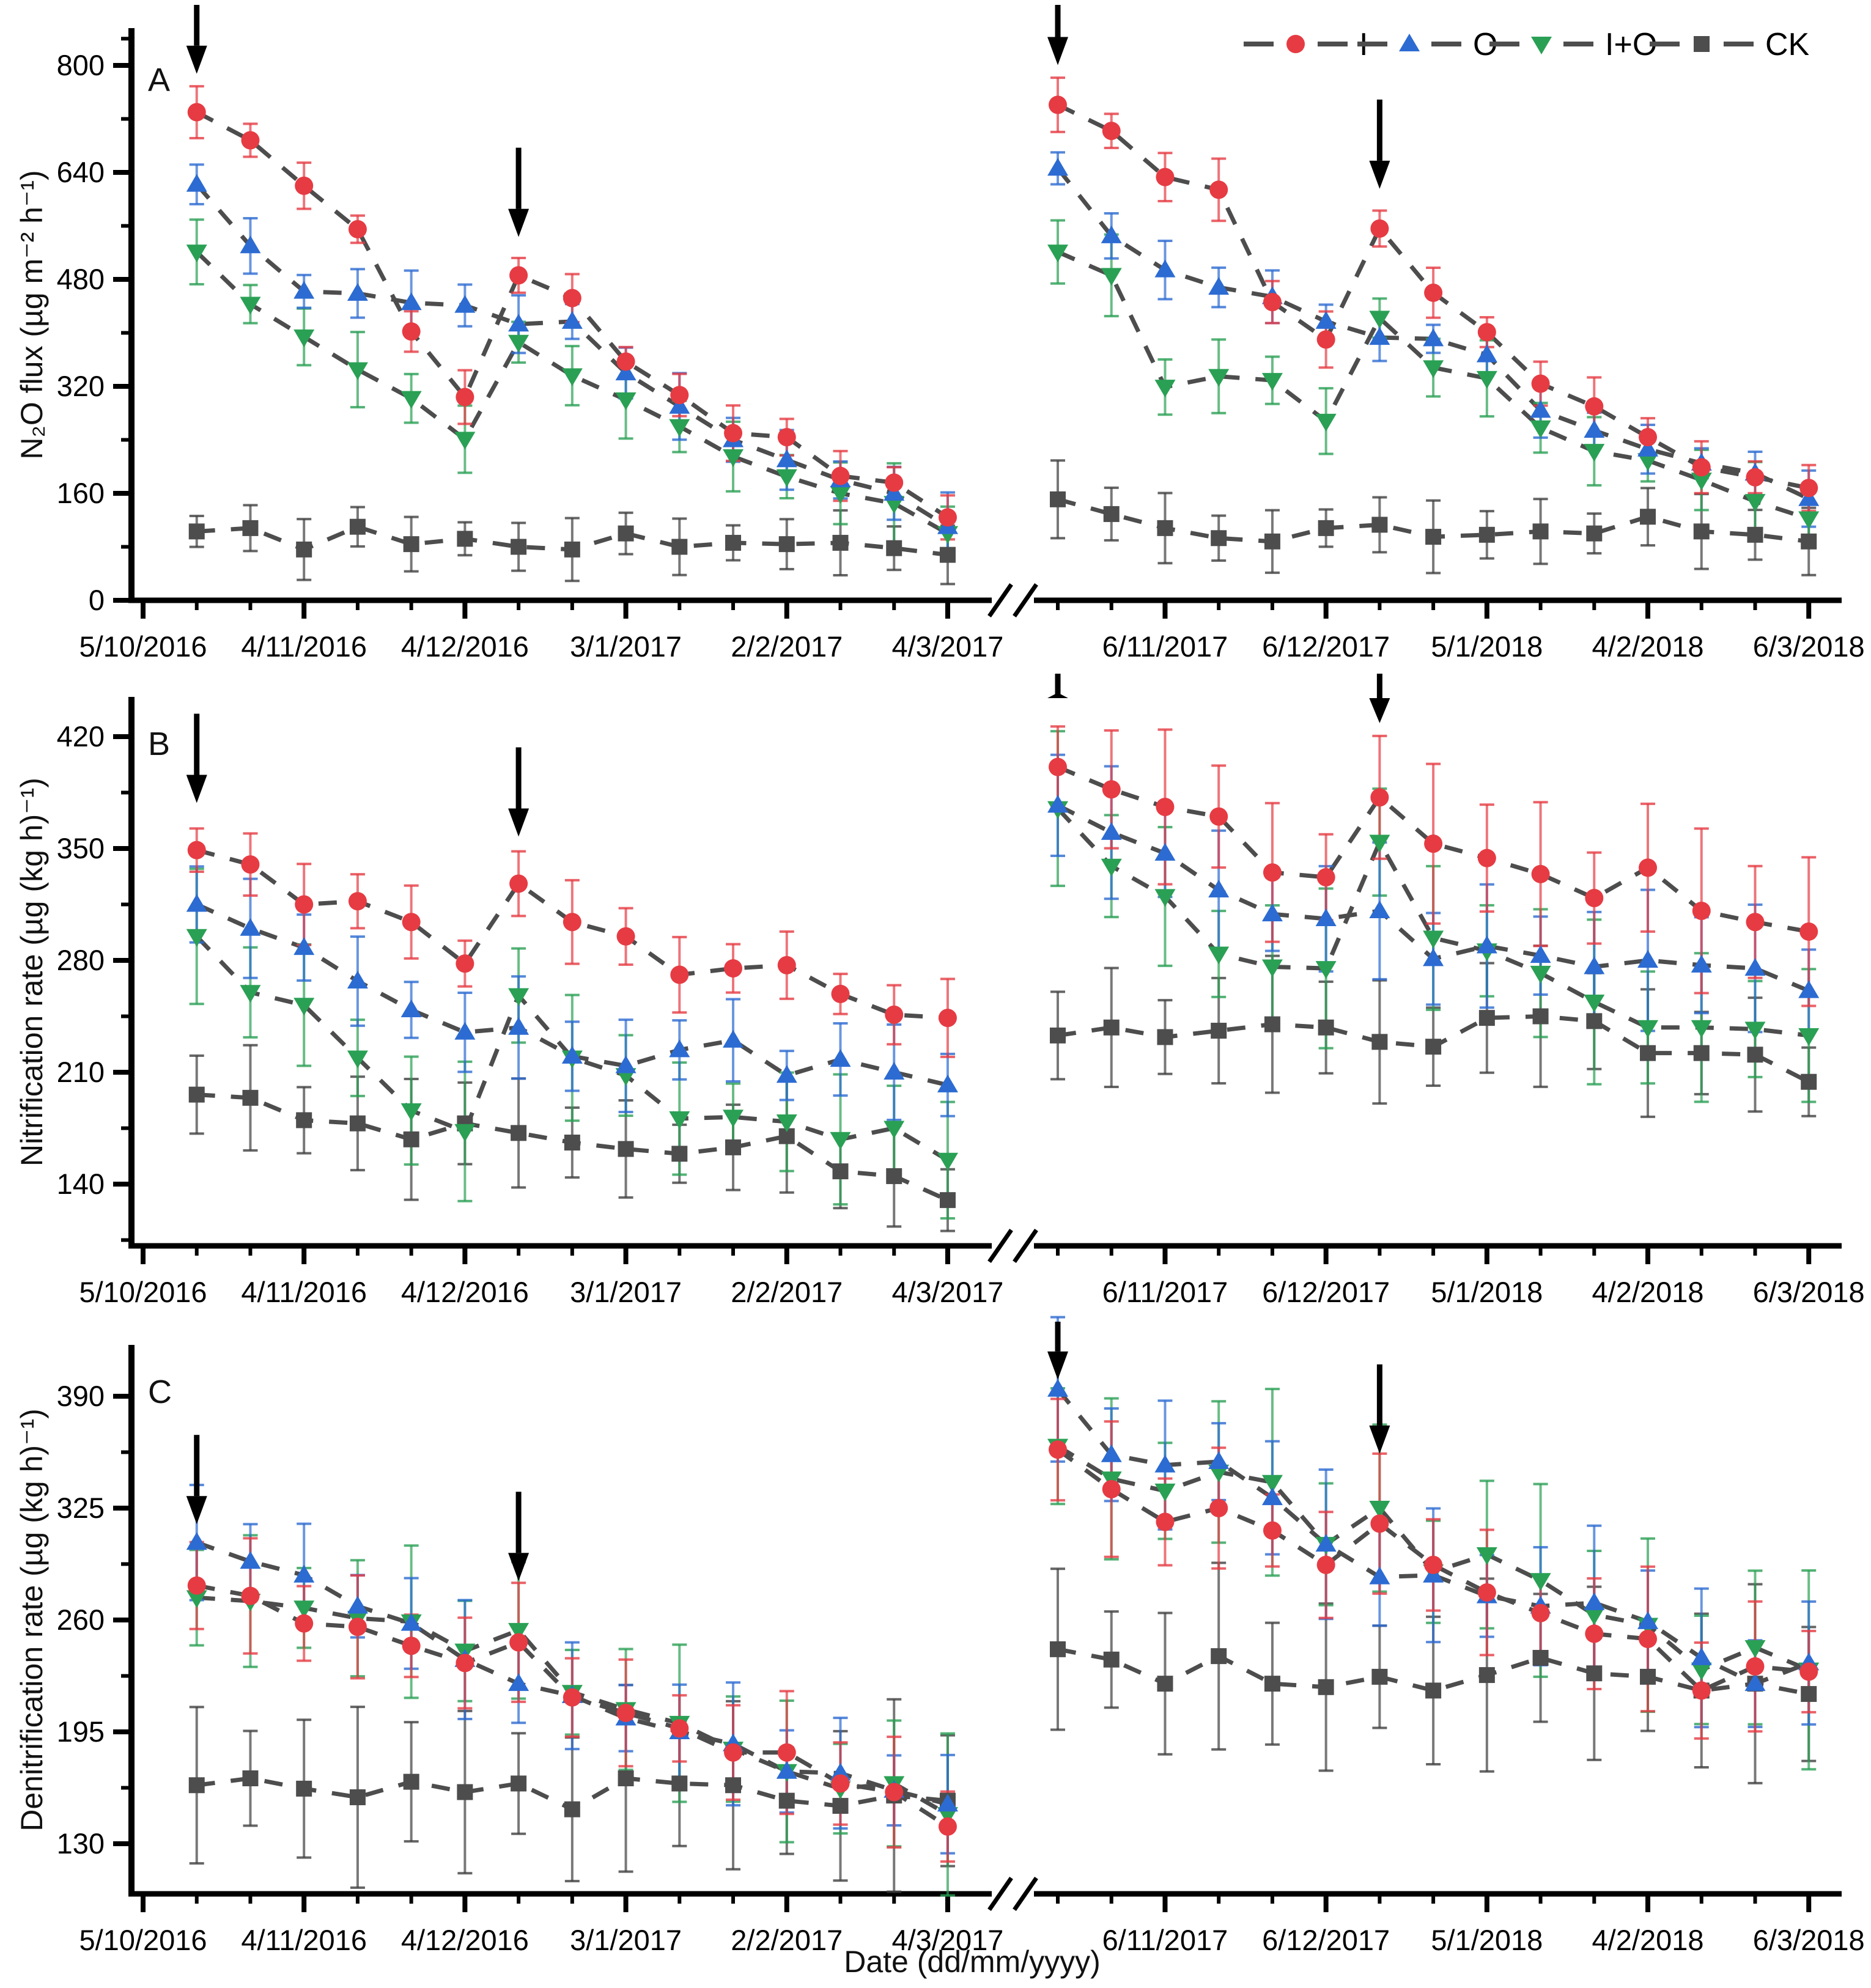  Describe the element at coordinates (143, 646) in the screenshot. I see `x-tick-label: 5/10/2016` at that location.